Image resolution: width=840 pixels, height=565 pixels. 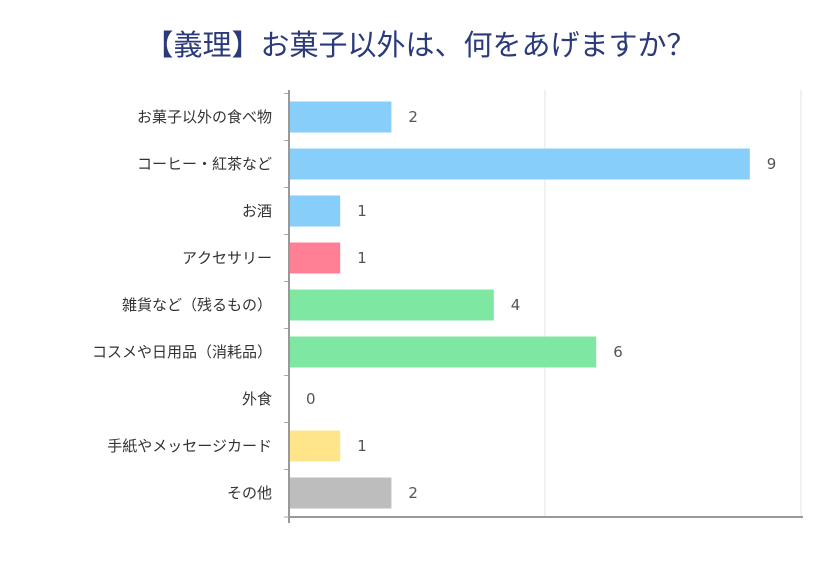 I want to click on category-label: アクセサリー, so click(x=227, y=258).